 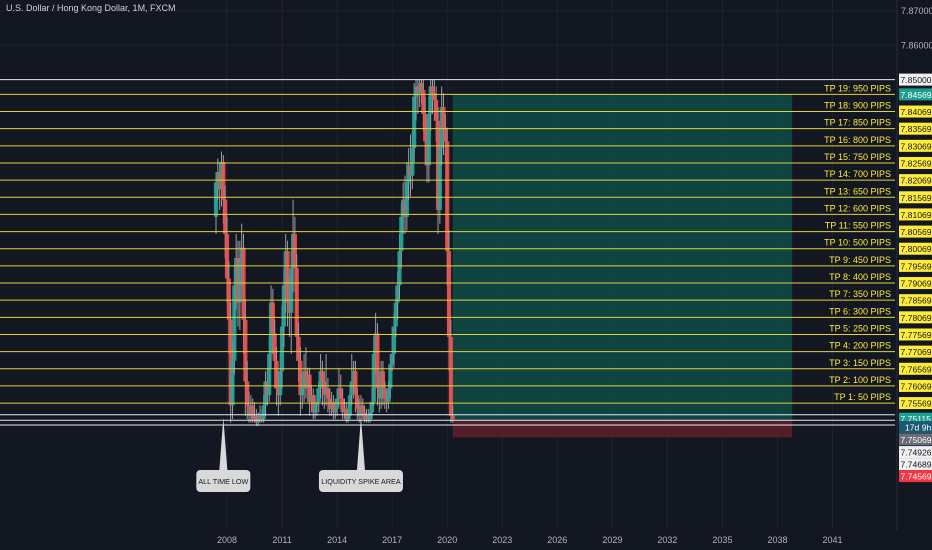 What do you see at coordinates (557, 540) in the screenshot?
I see `x-tick-label: 2026` at bounding box center [557, 540].